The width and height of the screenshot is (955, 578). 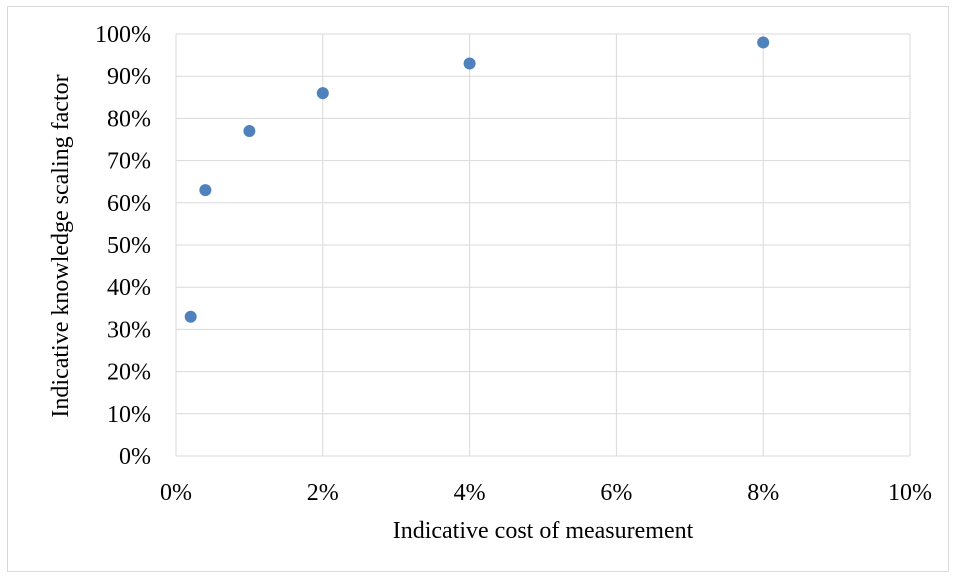 What do you see at coordinates (323, 493) in the screenshot?
I see `x-tick-label: 2%` at bounding box center [323, 493].